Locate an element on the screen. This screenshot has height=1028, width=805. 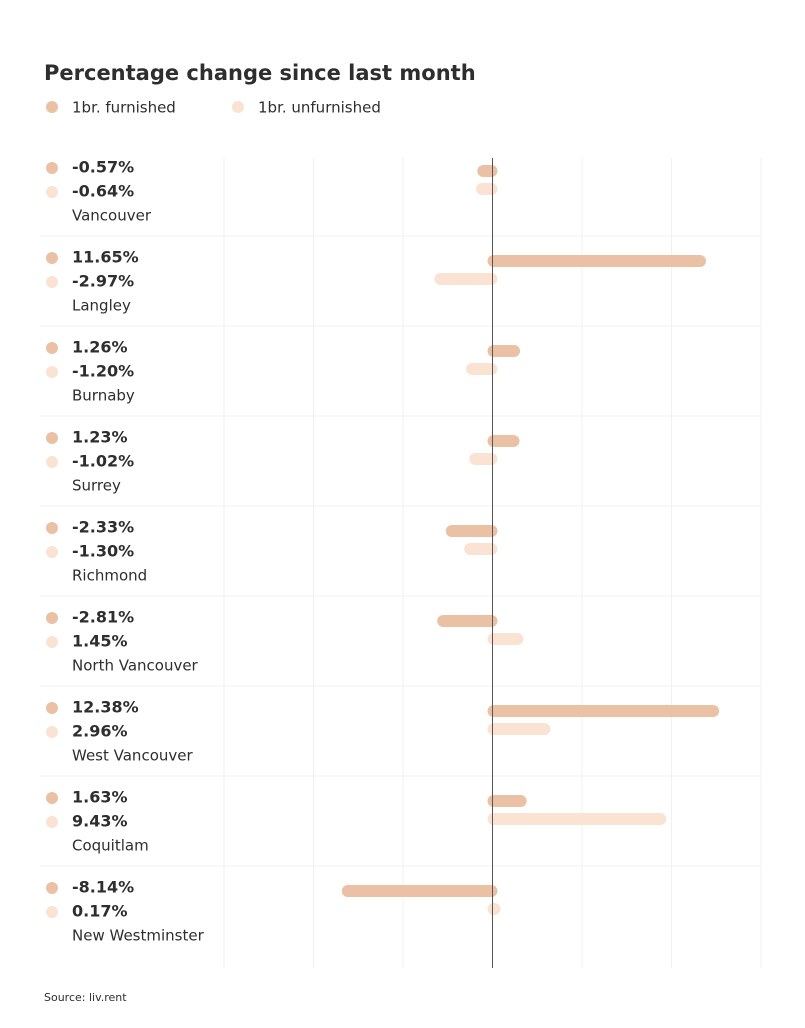
value-label: 9.43% is located at coordinates (100, 821).